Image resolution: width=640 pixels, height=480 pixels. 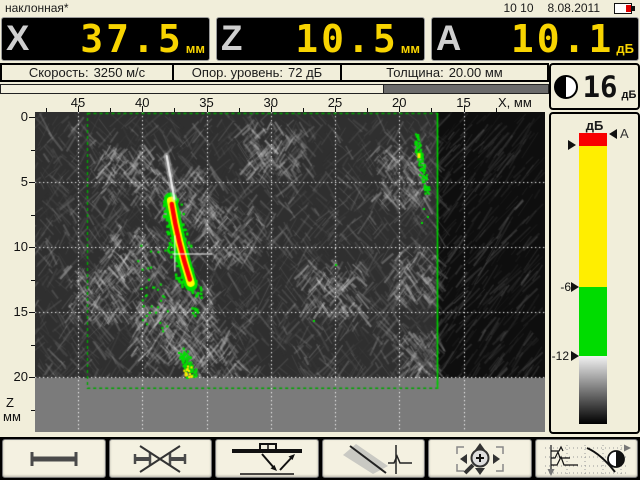 I want to click on readout-a: A 10.1 дБ, so click(x=535, y=39).